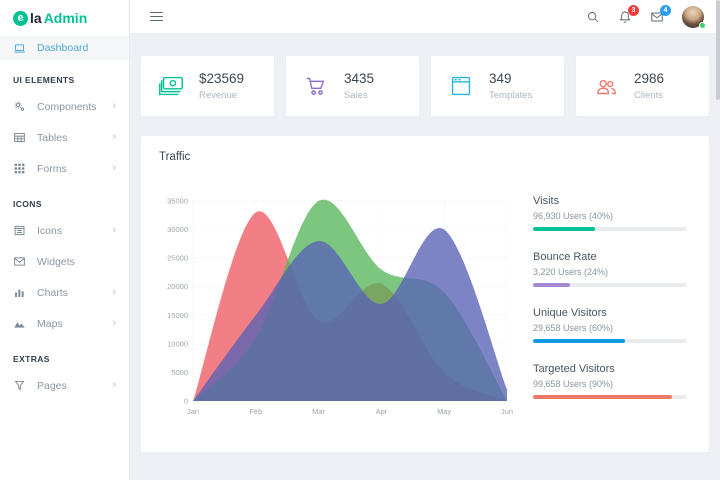  I want to click on metric-targeted-visitors: Targeted Visitors 99,658 Users (90%), so click(610, 381).